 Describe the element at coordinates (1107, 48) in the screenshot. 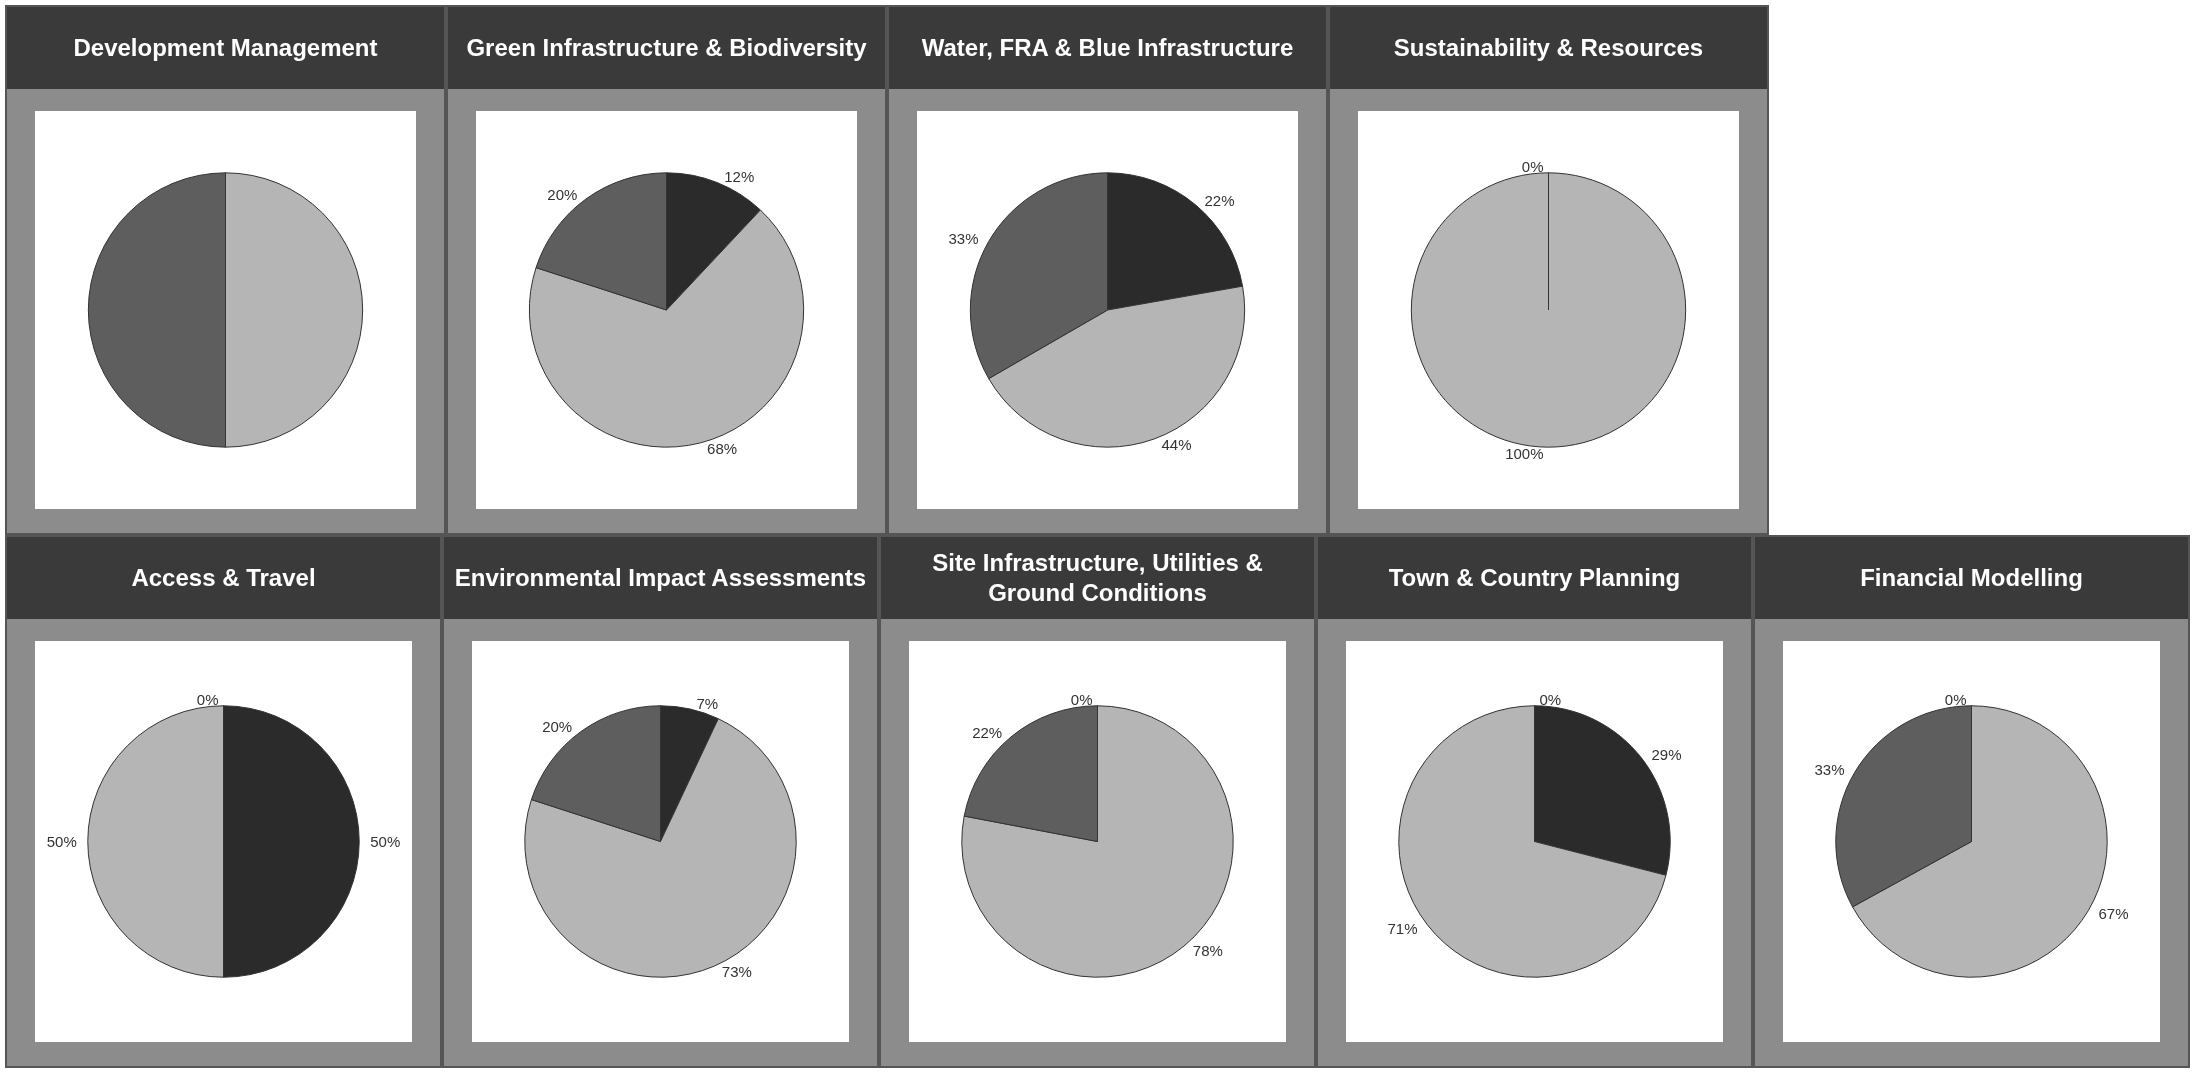

I see `chart-title: Water, FRA & Blue Infrastructure` at that location.